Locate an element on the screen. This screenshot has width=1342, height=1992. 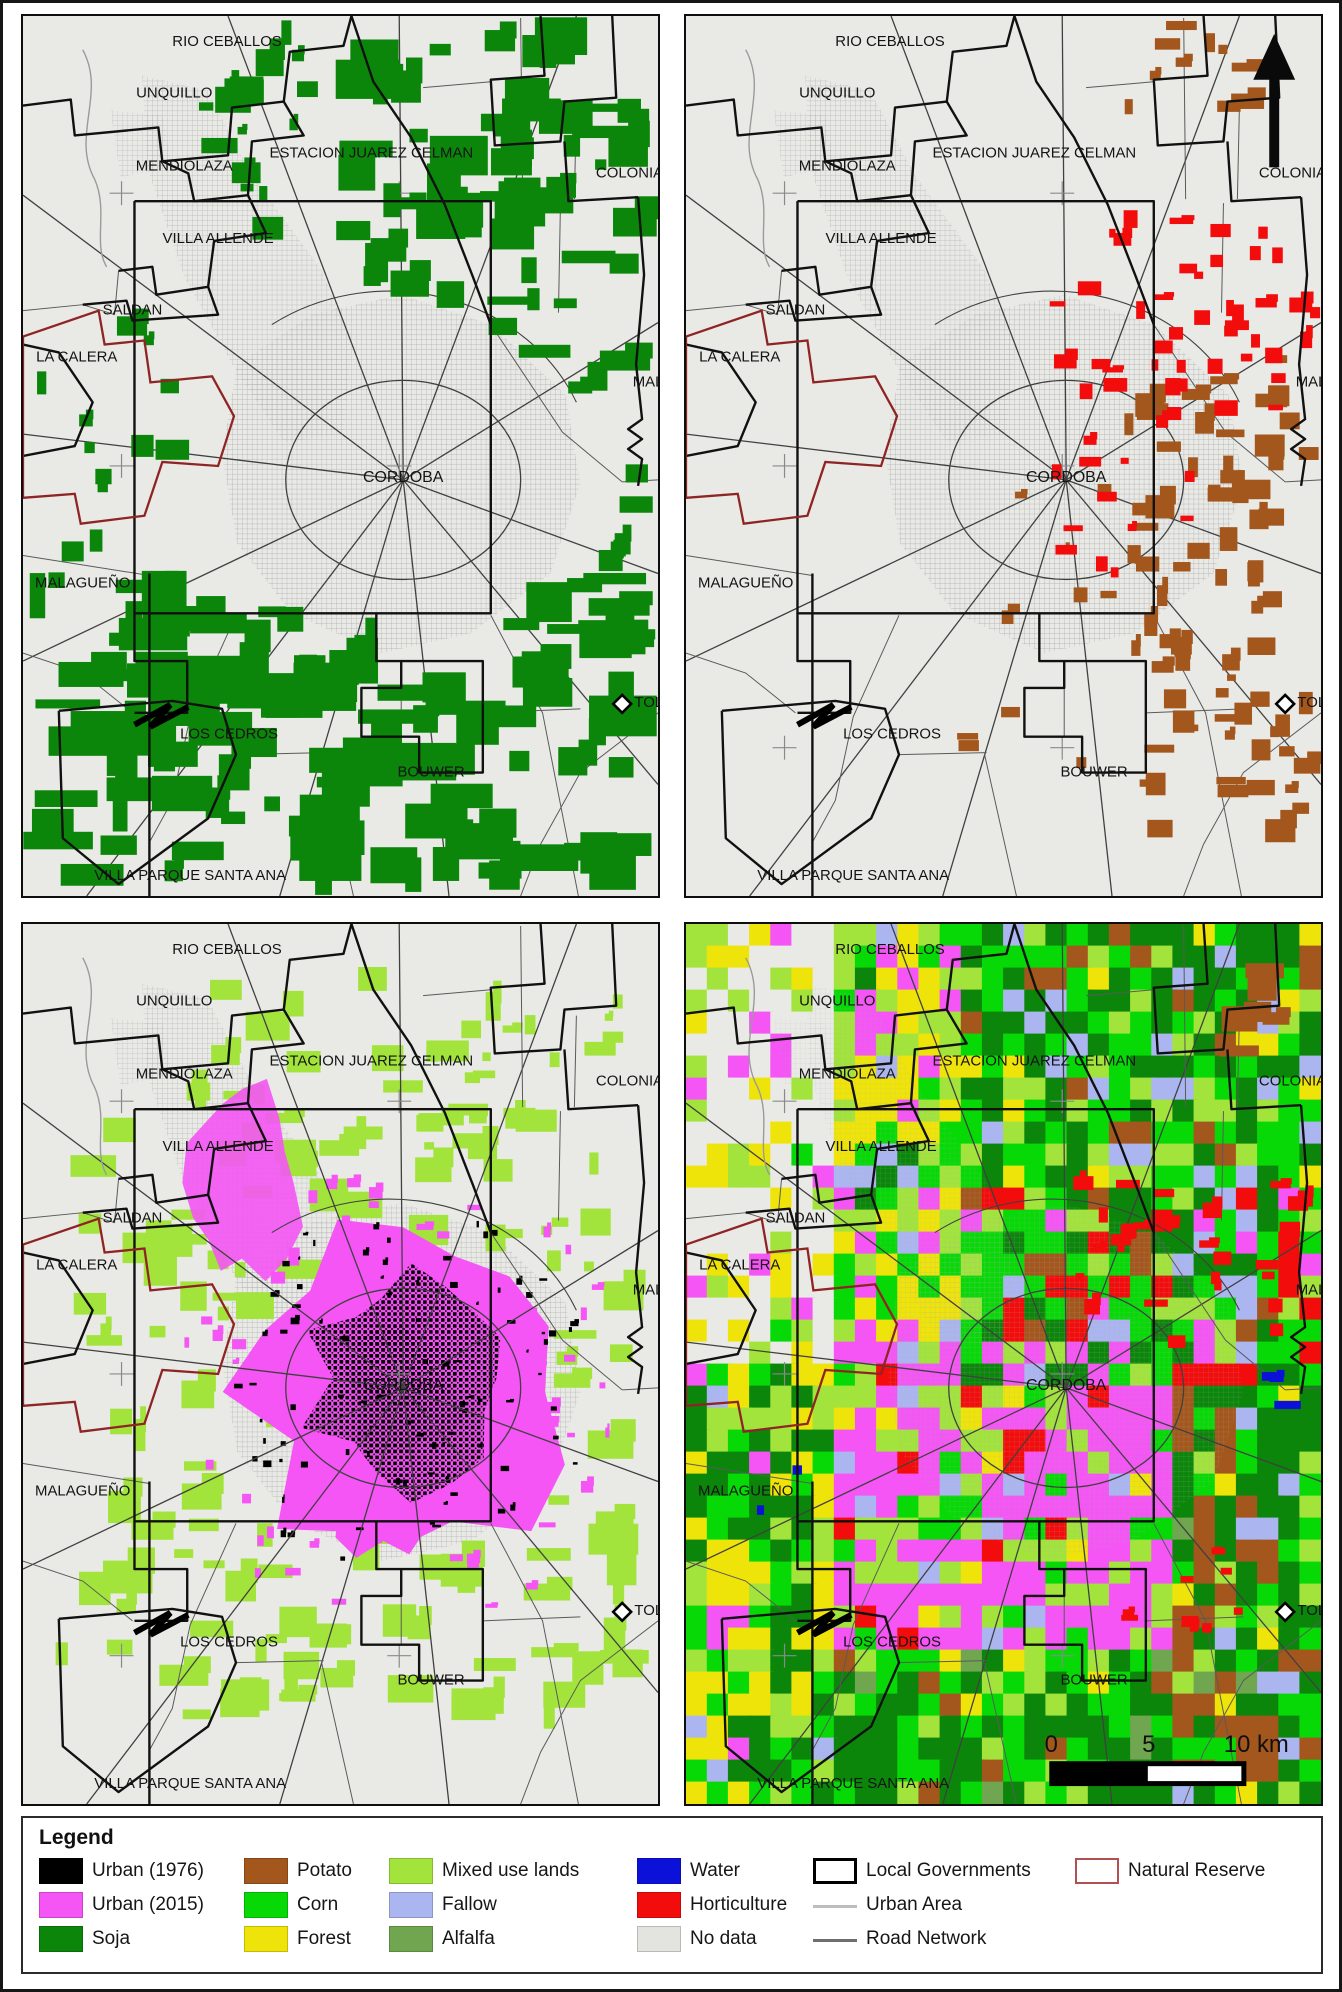
north-arrow-icon is located at coordinates (1274, 100).